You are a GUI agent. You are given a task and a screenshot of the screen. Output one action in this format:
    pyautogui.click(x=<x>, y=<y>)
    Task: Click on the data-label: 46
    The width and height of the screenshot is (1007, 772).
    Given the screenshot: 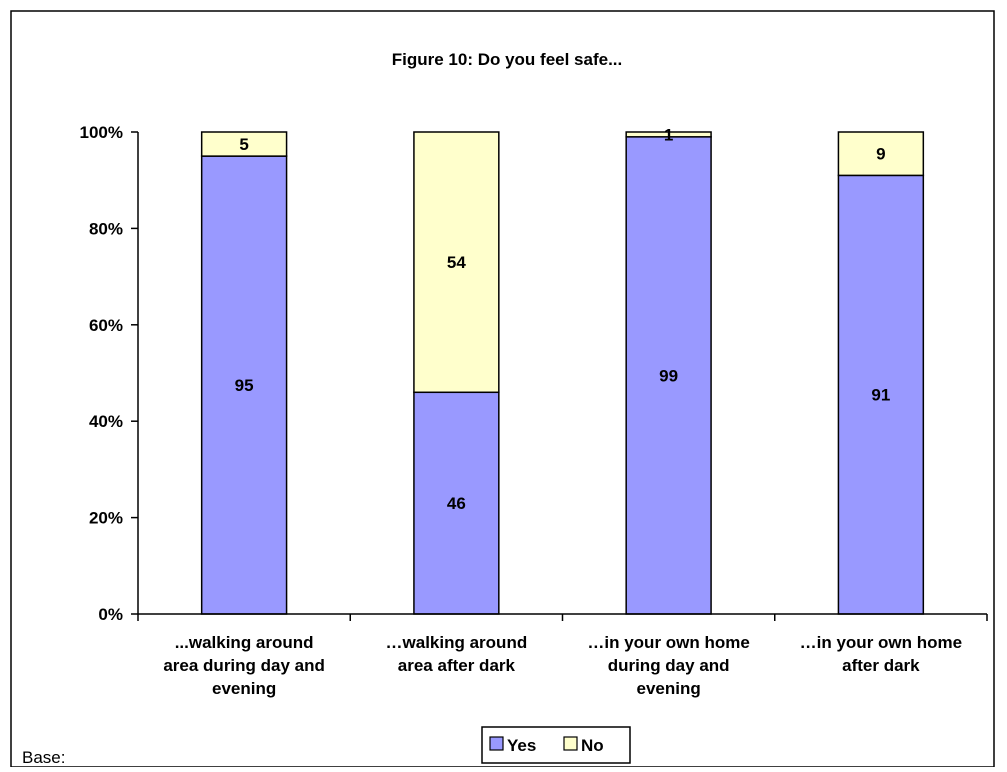 What is the action you would take?
    pyautogui.click(x=456, y=503)
    